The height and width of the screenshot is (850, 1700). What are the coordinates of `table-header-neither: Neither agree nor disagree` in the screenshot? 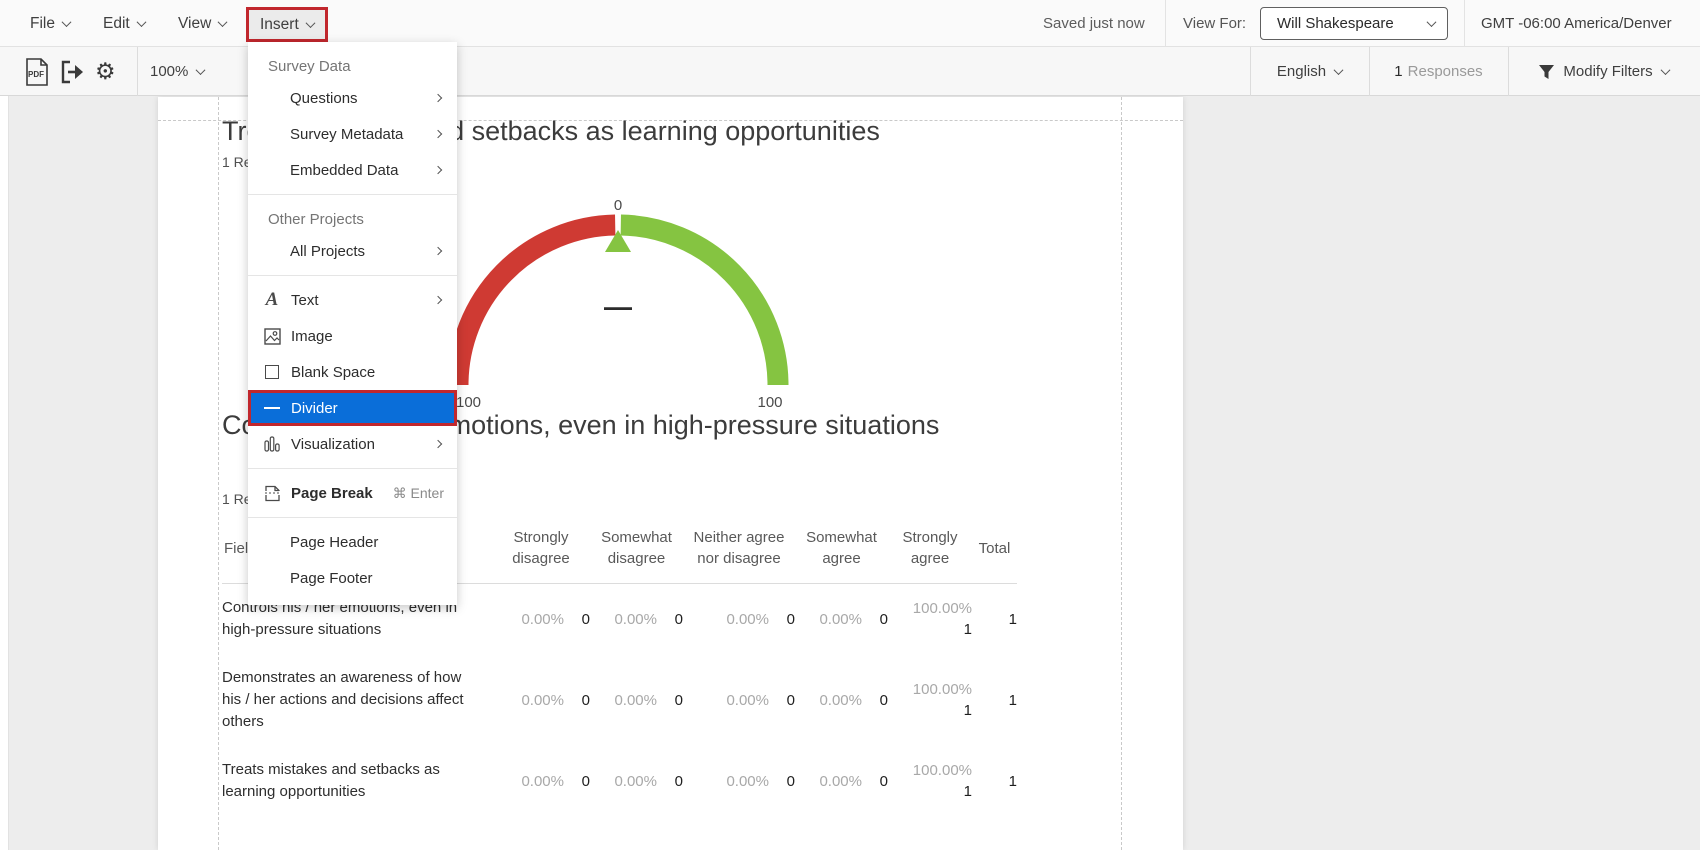 It's located at (739, 550).